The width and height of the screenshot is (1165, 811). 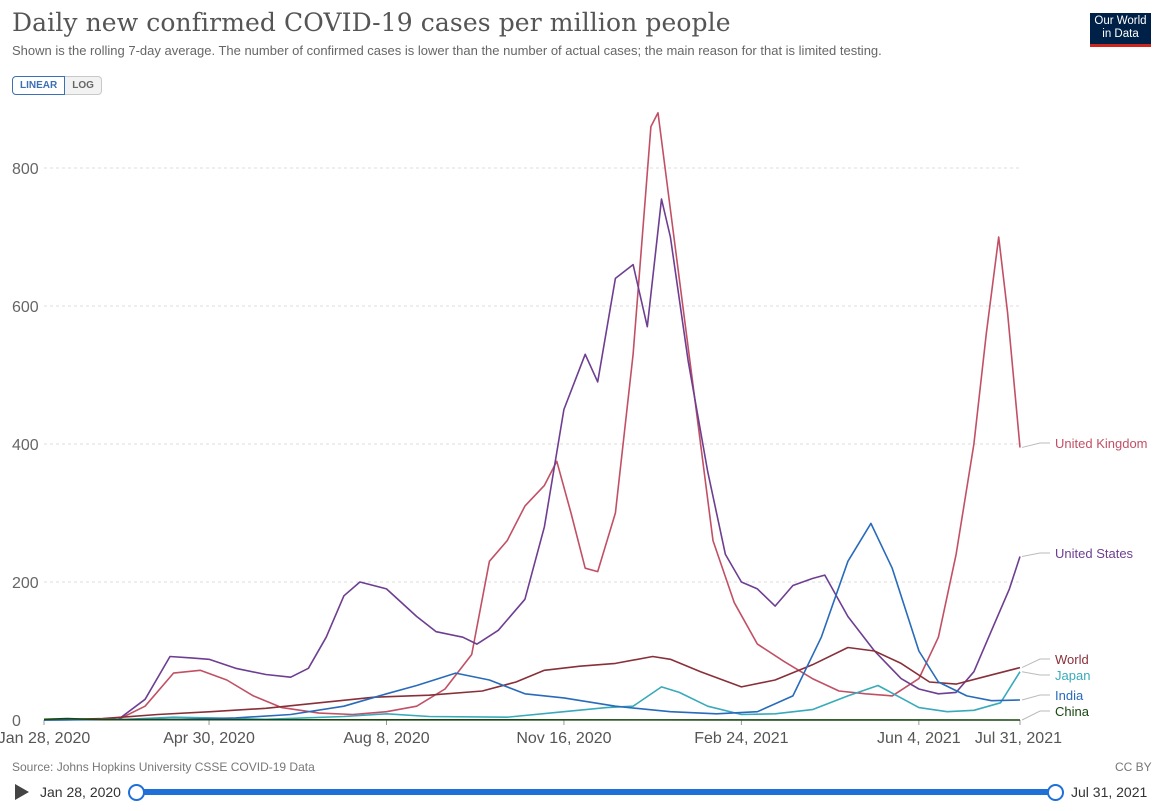 I want to click on y-tick-label: 600, so click(x=25, y=307).